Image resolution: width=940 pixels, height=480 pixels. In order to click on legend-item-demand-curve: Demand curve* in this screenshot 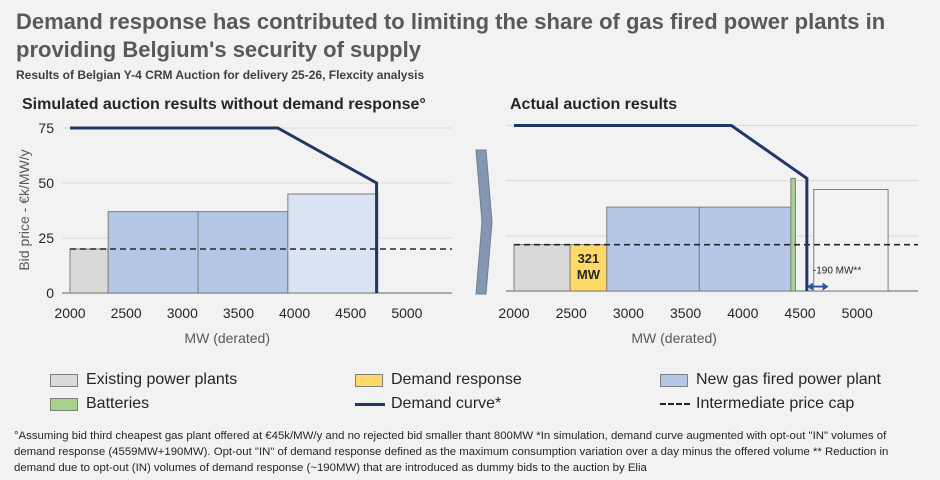, I will do `click(428, 404)`.